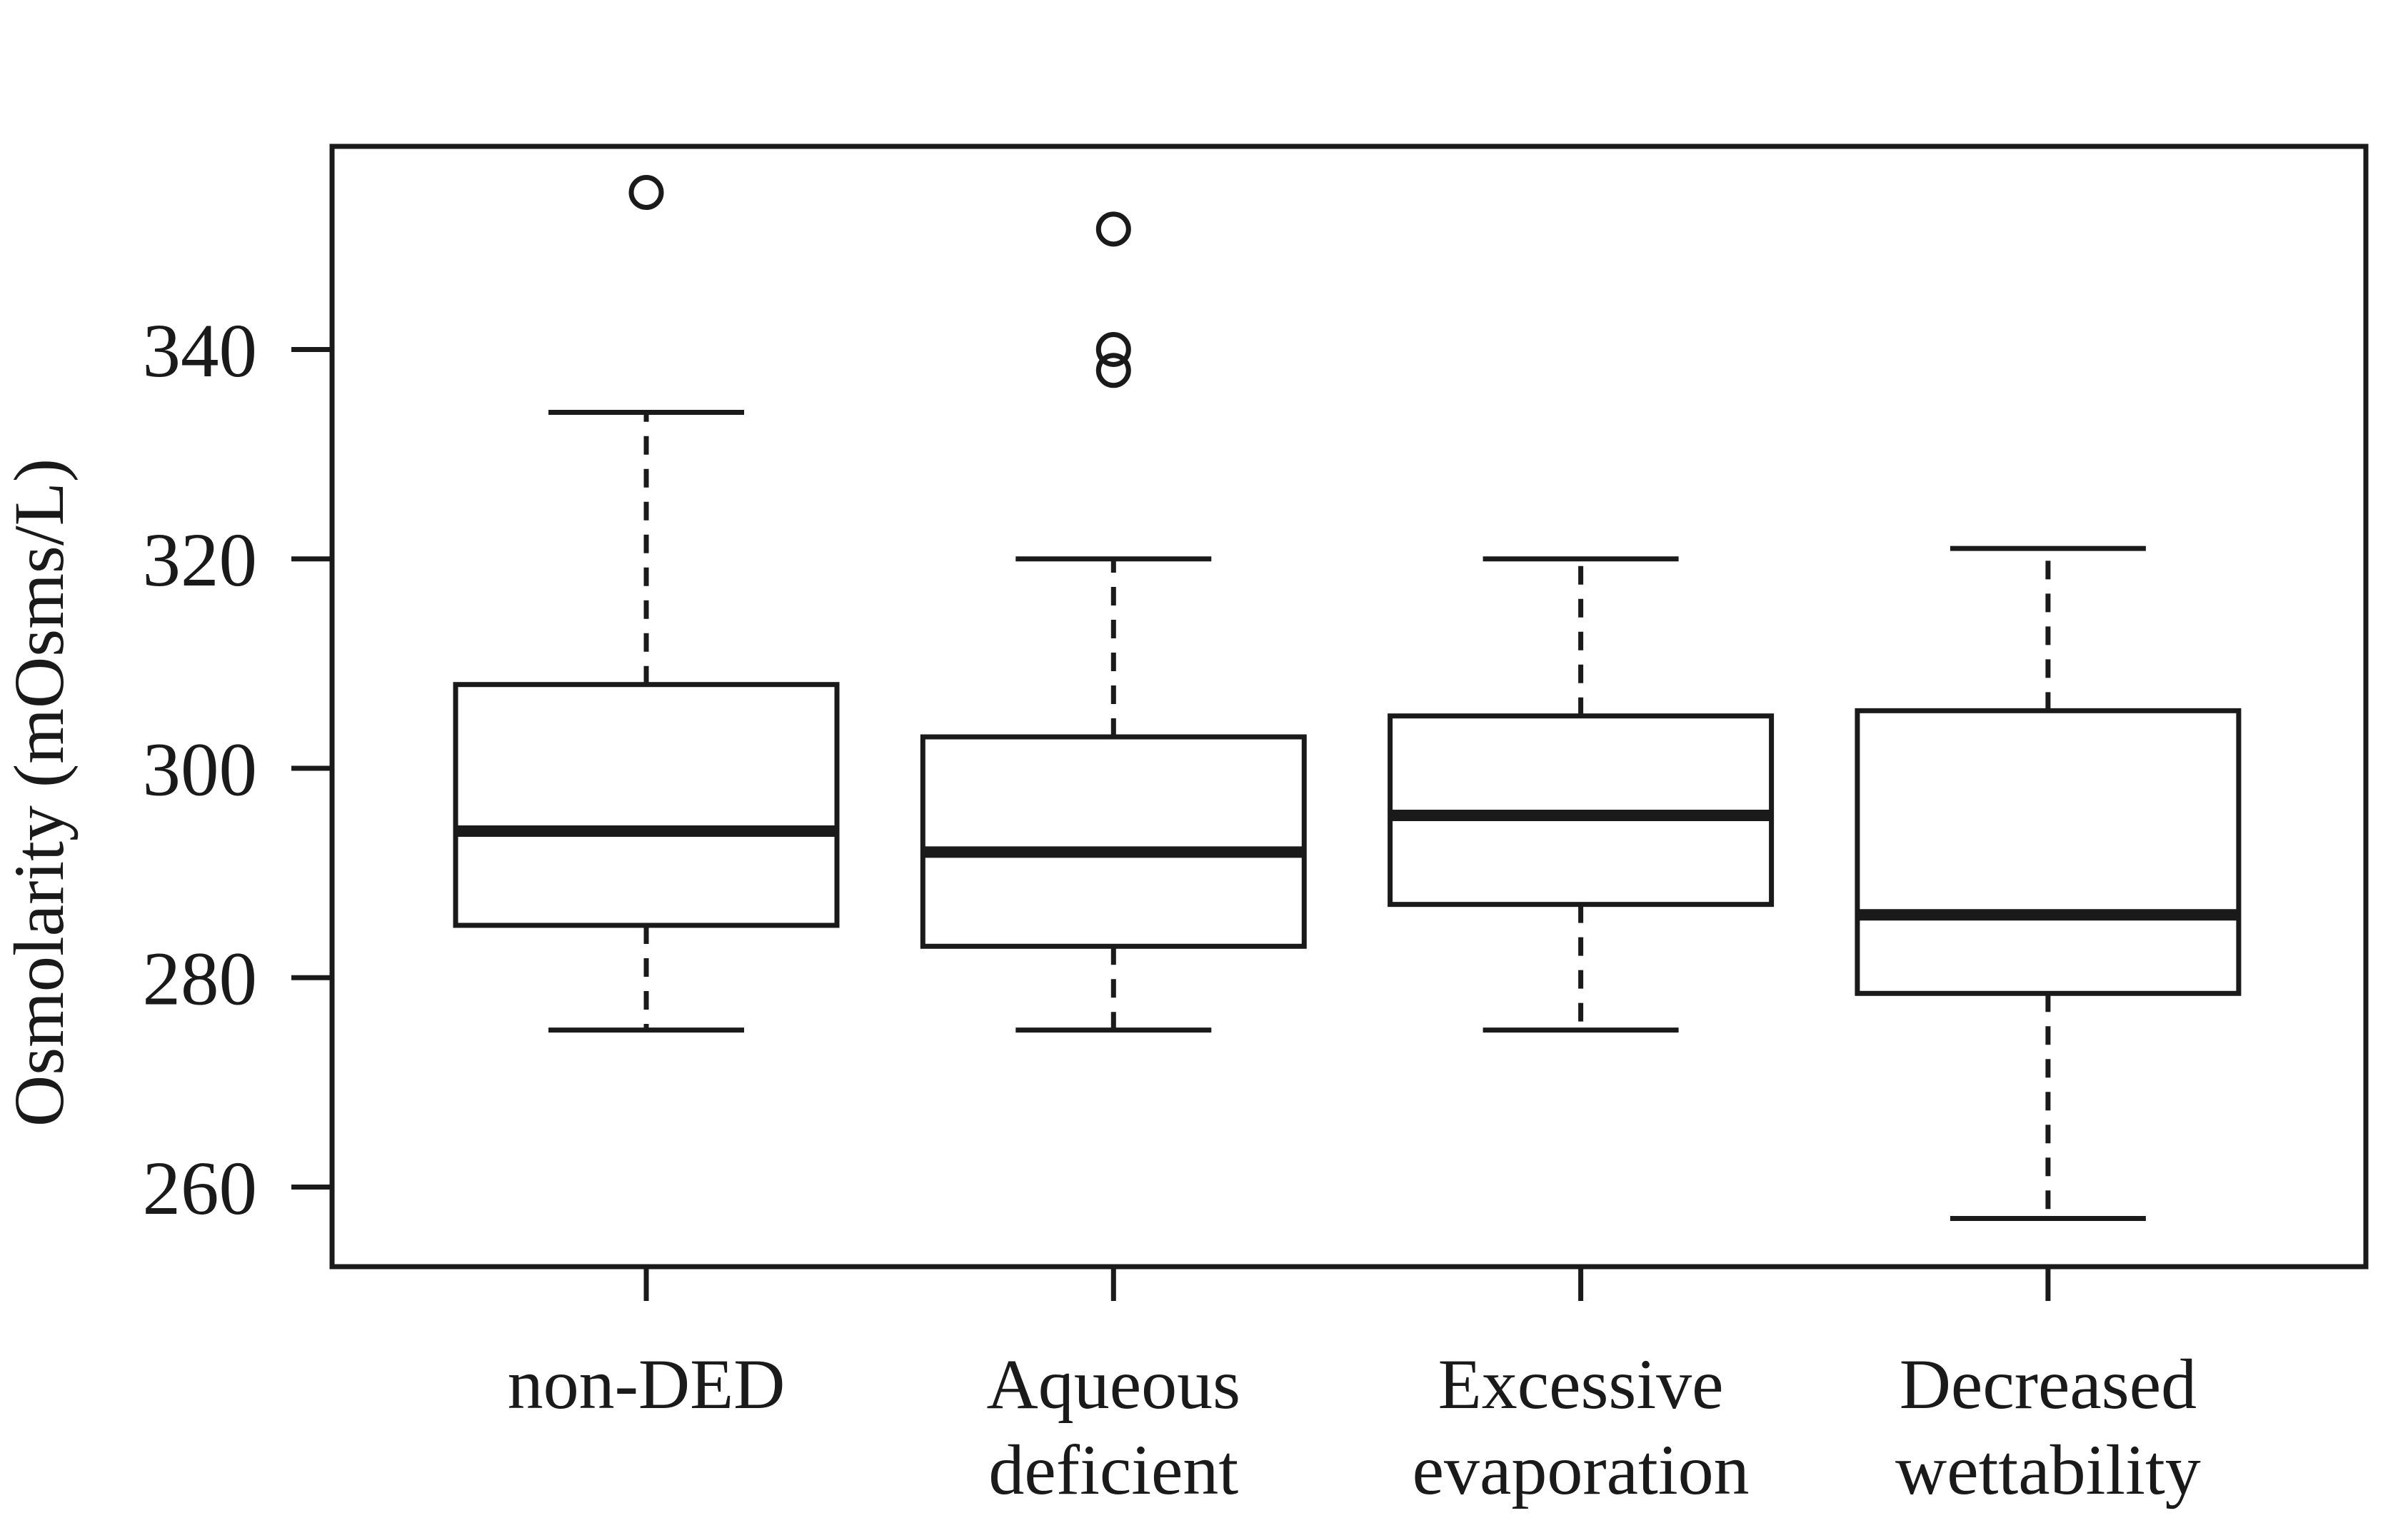 This screenshot has height=1528, width=2408. What do you see at coordinates (200, 980) in the screenshot?
I see `y-tick-label: 280` at bounding box center [200, 980].